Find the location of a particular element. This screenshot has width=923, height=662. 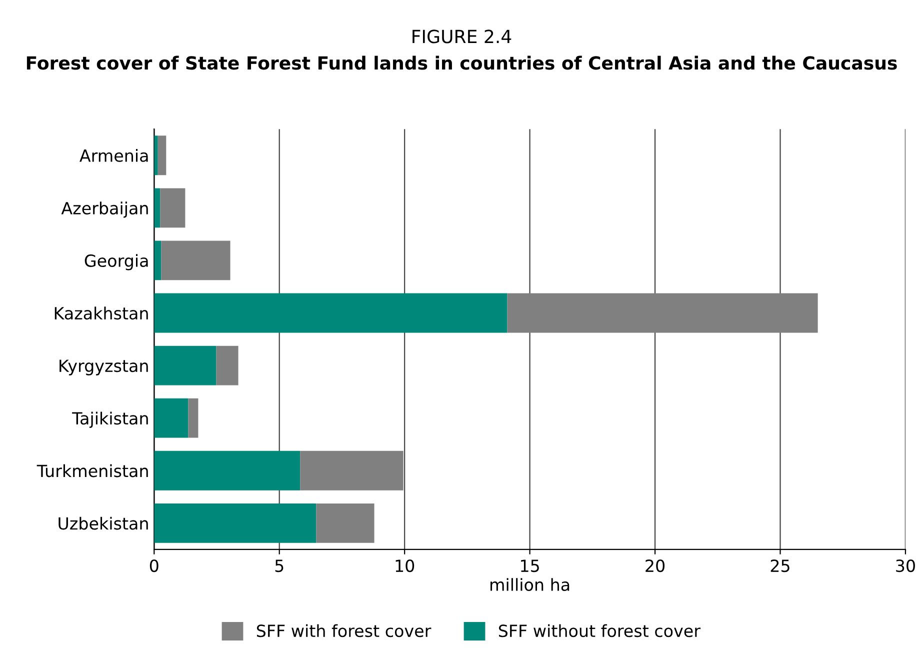

y-tick-label: Uzbekistan is located at coordinates (103, 523).